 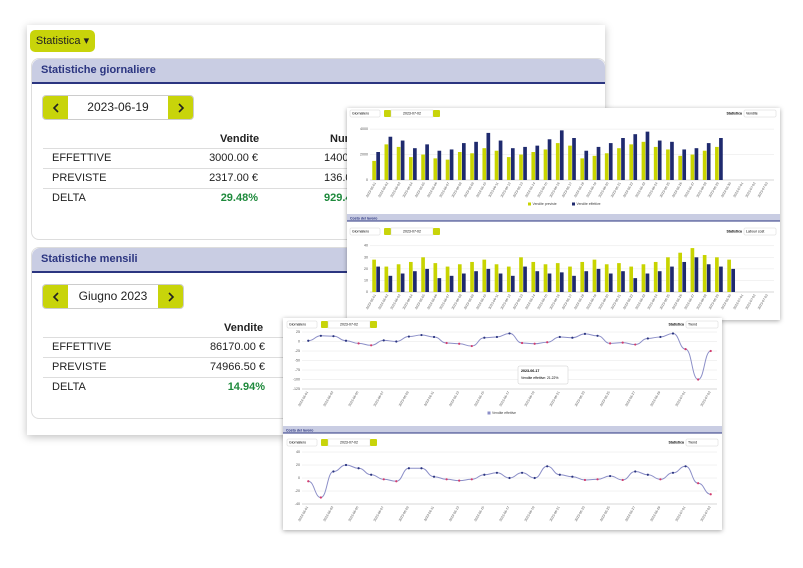 I want to click on x-tick-label: 2023-06-22, so click(x=628, y=301).